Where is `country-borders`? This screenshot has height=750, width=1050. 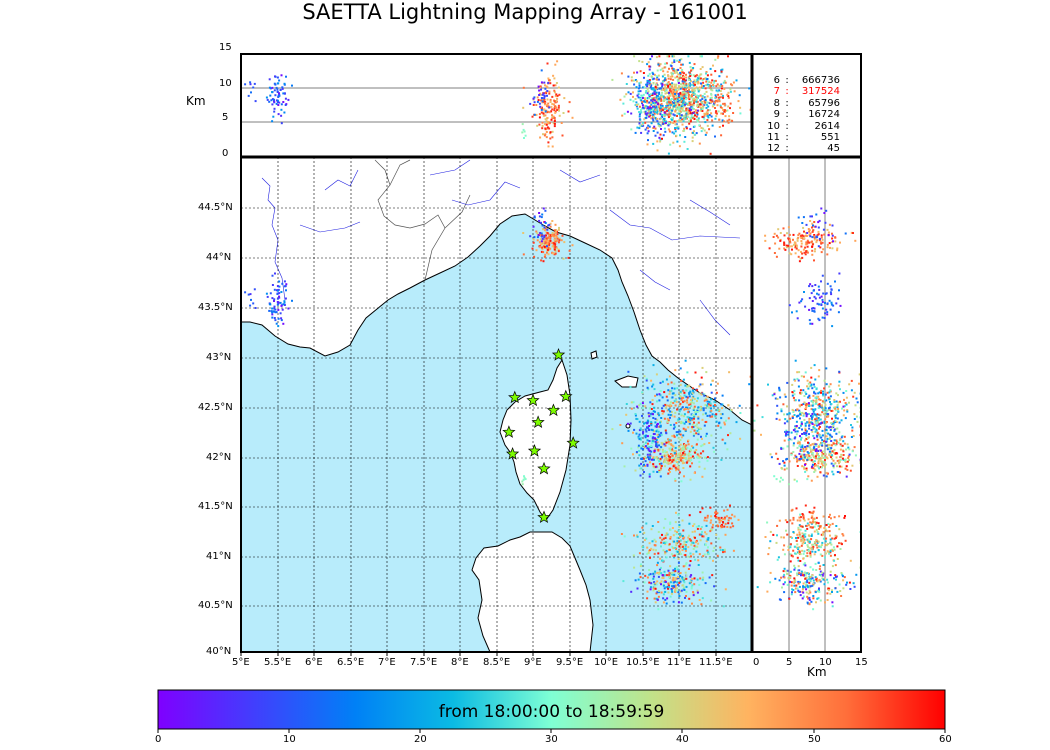
country-borders is located at coordinates (422, 220).